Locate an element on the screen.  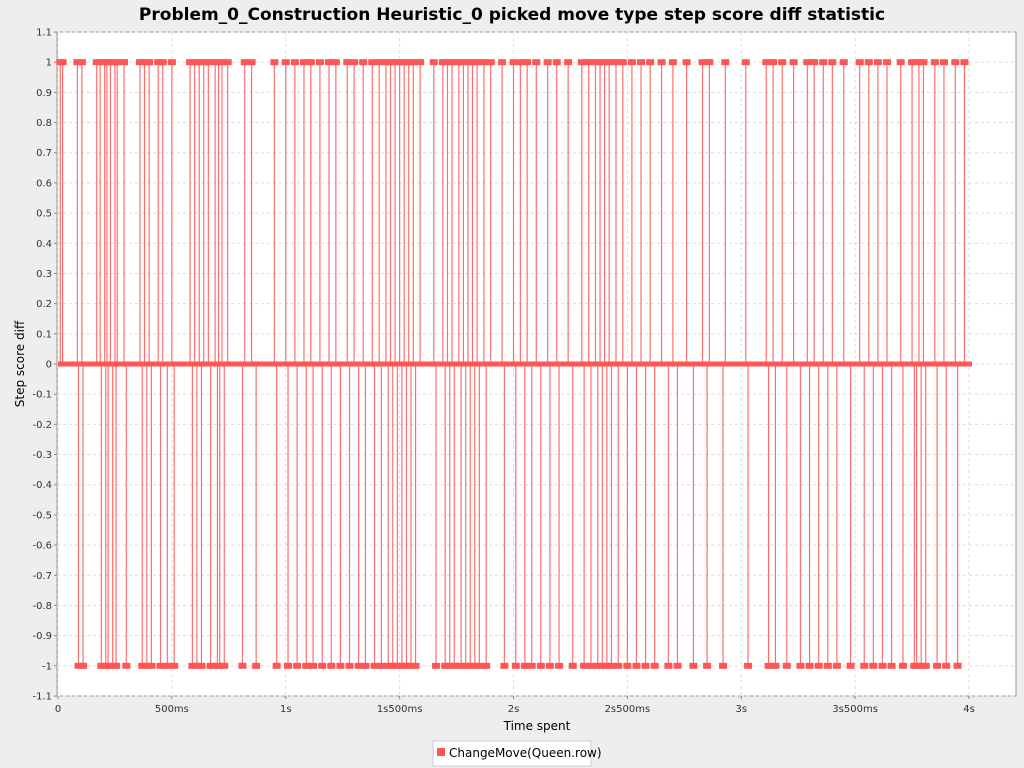
x-tick-label: 2s is located at coordinates (514, 709).